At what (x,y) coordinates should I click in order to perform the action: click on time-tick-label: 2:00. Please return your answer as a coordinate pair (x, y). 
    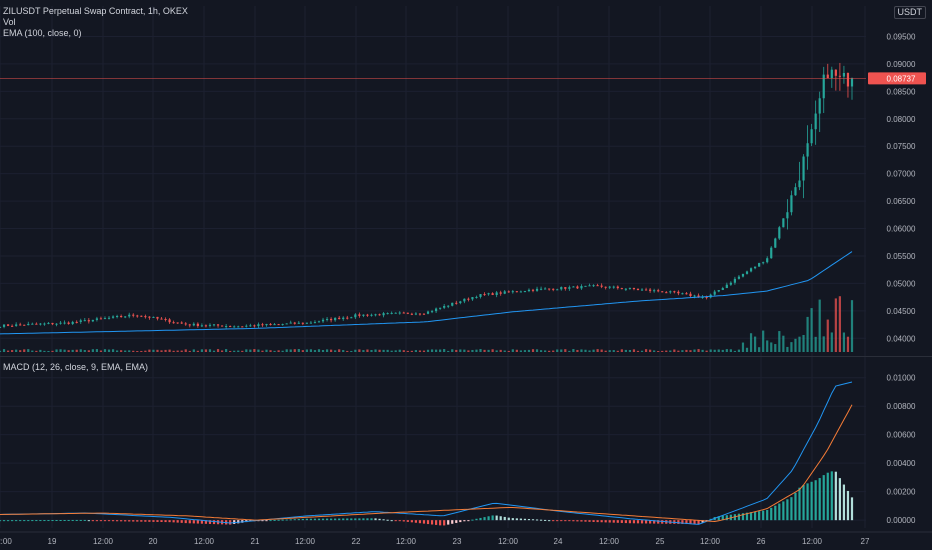
    Looking at the image, I should click on (6, 541).